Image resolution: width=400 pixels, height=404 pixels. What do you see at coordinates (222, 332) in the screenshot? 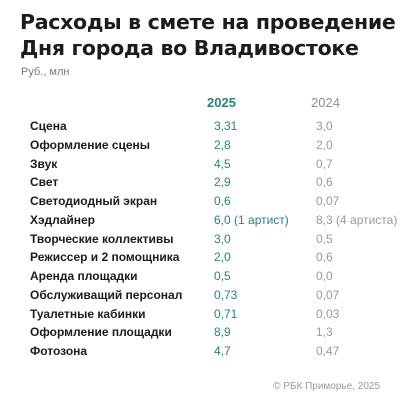
I see `value-2025: 8,9` at bounding box center [222, 332].